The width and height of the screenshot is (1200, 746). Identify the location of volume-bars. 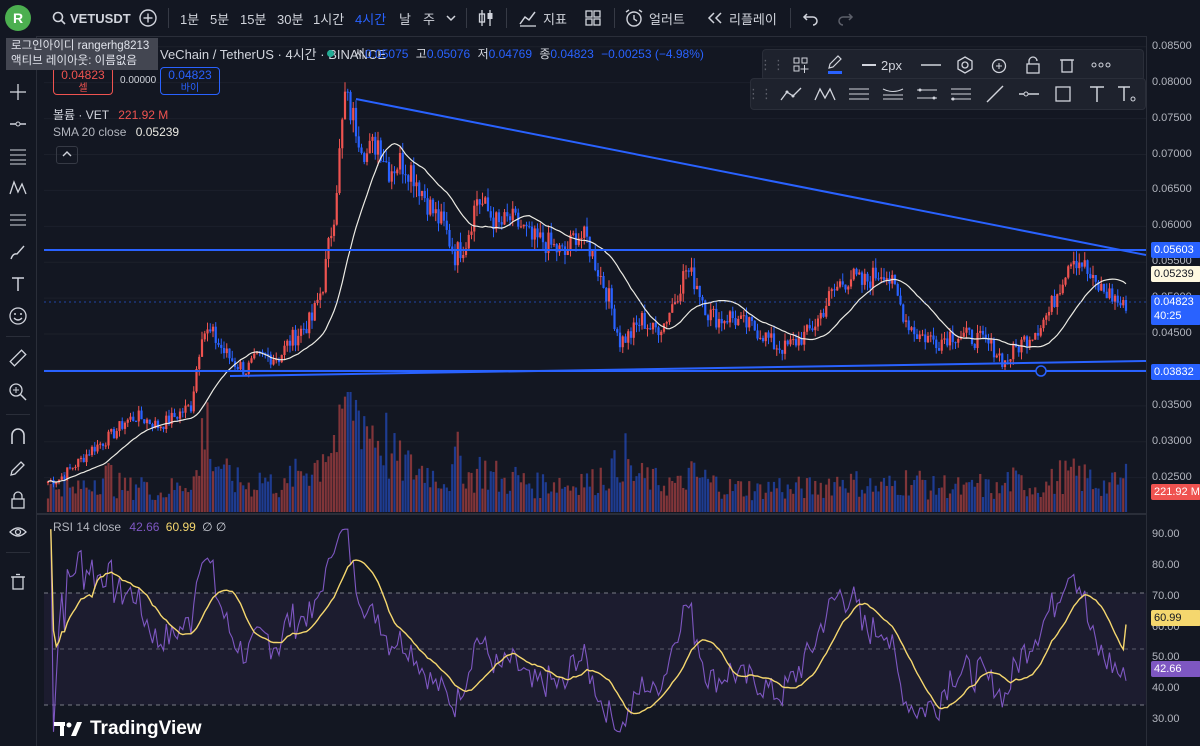
(587, 452).